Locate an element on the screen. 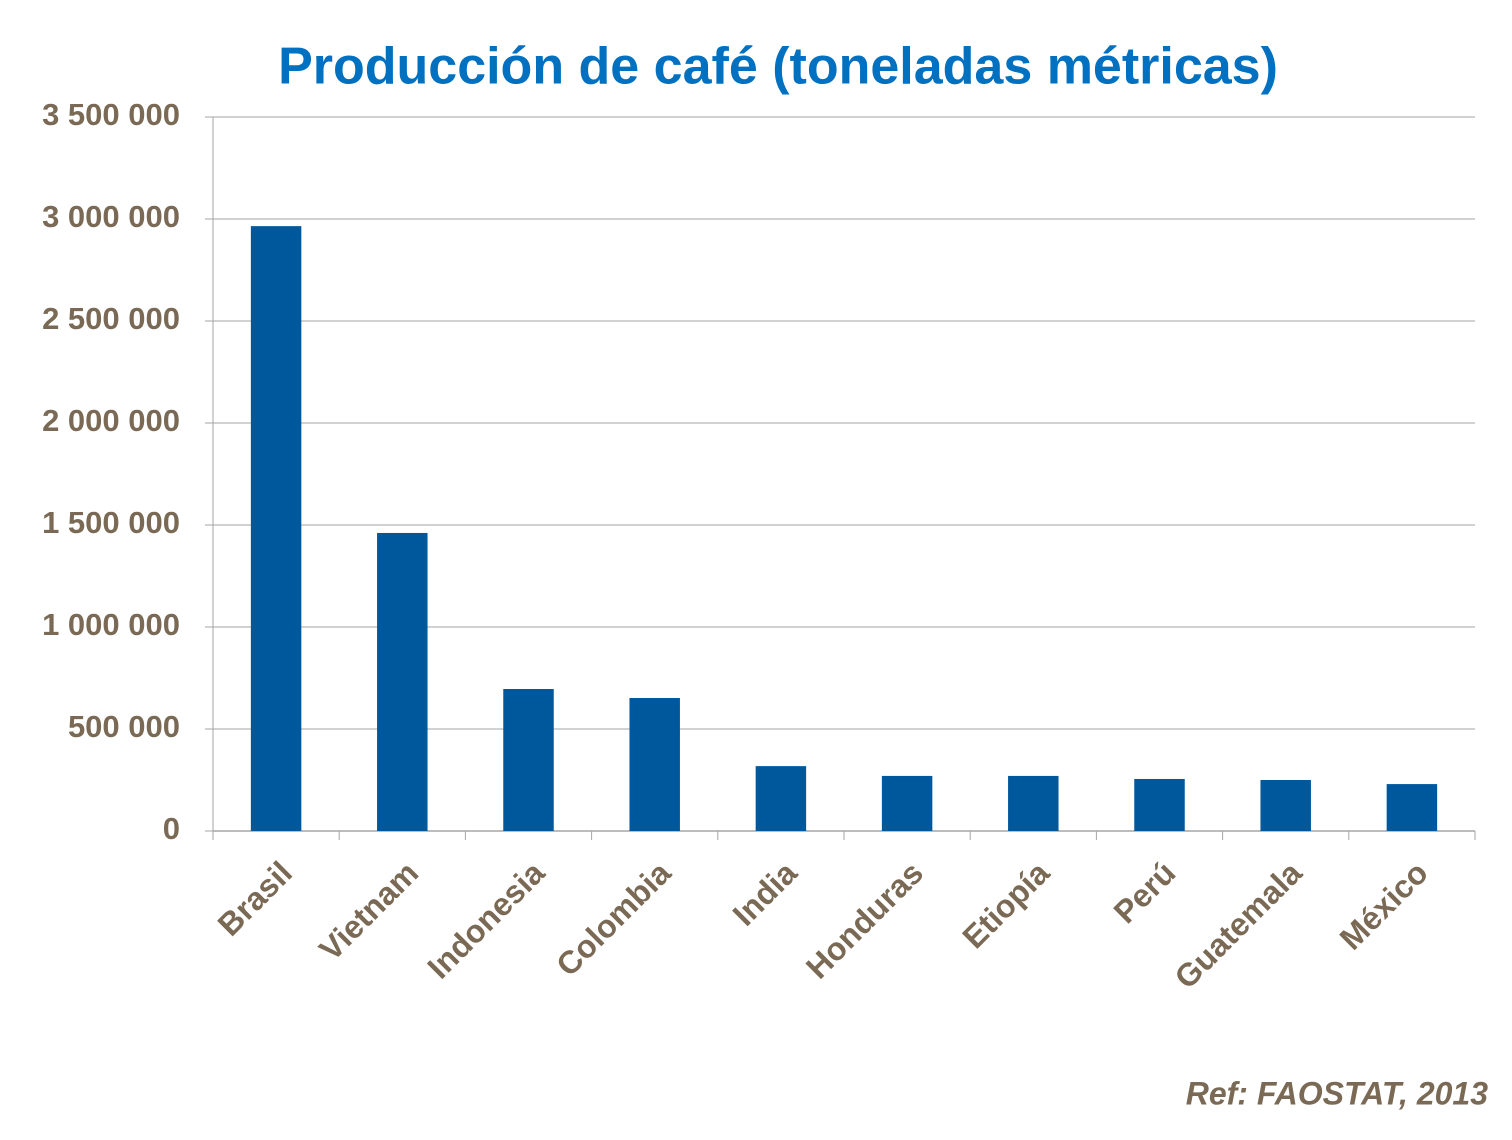  chart-title: Producción de café (toneladas métricas) is located at coordinates (778, 67).